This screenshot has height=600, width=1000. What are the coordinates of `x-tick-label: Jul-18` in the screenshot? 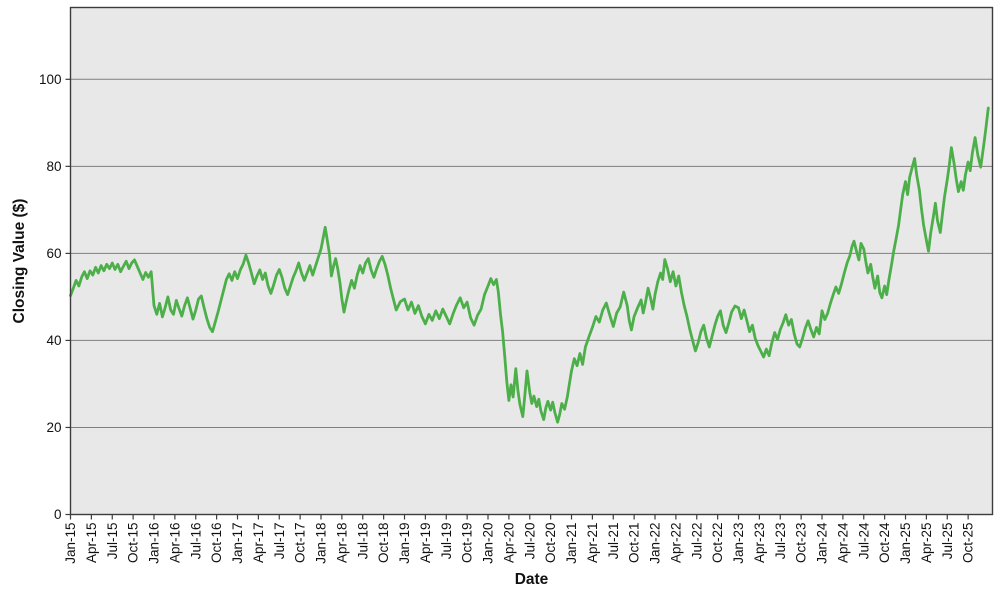 It's located at (362, 541).